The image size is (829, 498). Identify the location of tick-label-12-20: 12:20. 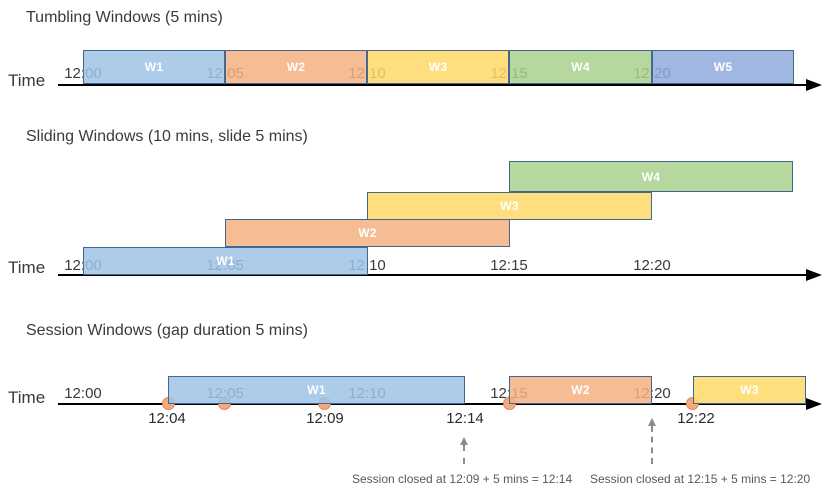
(652, 265).